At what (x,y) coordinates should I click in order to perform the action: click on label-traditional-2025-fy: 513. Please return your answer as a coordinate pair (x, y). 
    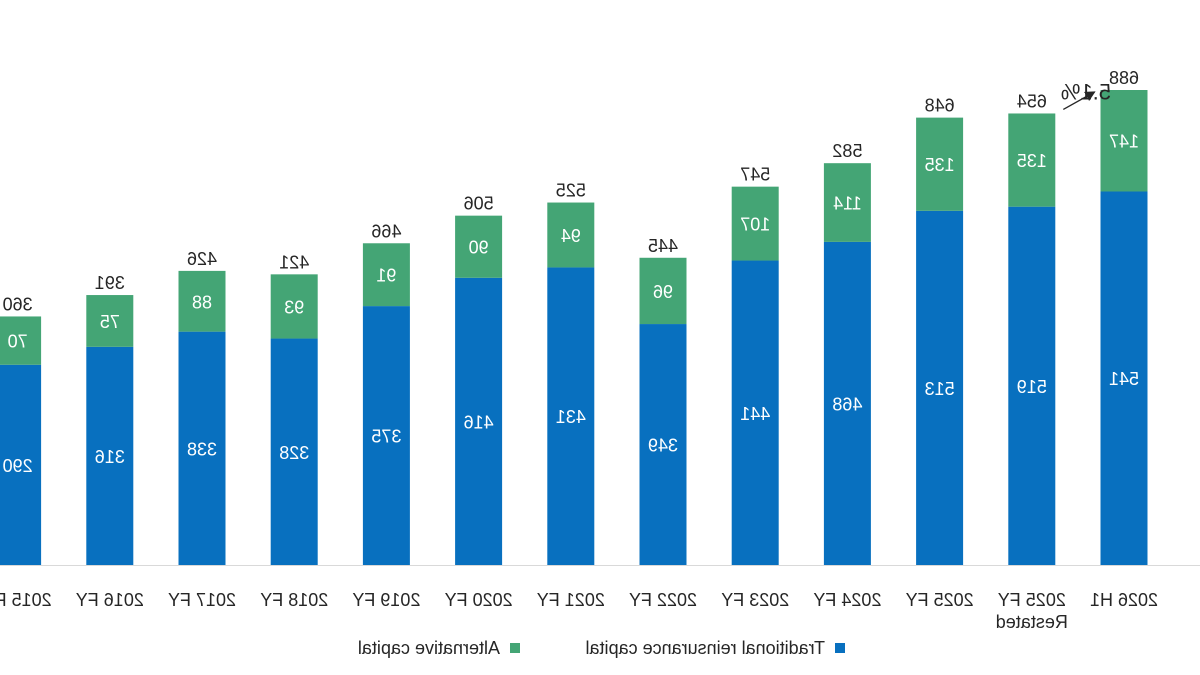
    Looking at the image, I should click on (940, 389).